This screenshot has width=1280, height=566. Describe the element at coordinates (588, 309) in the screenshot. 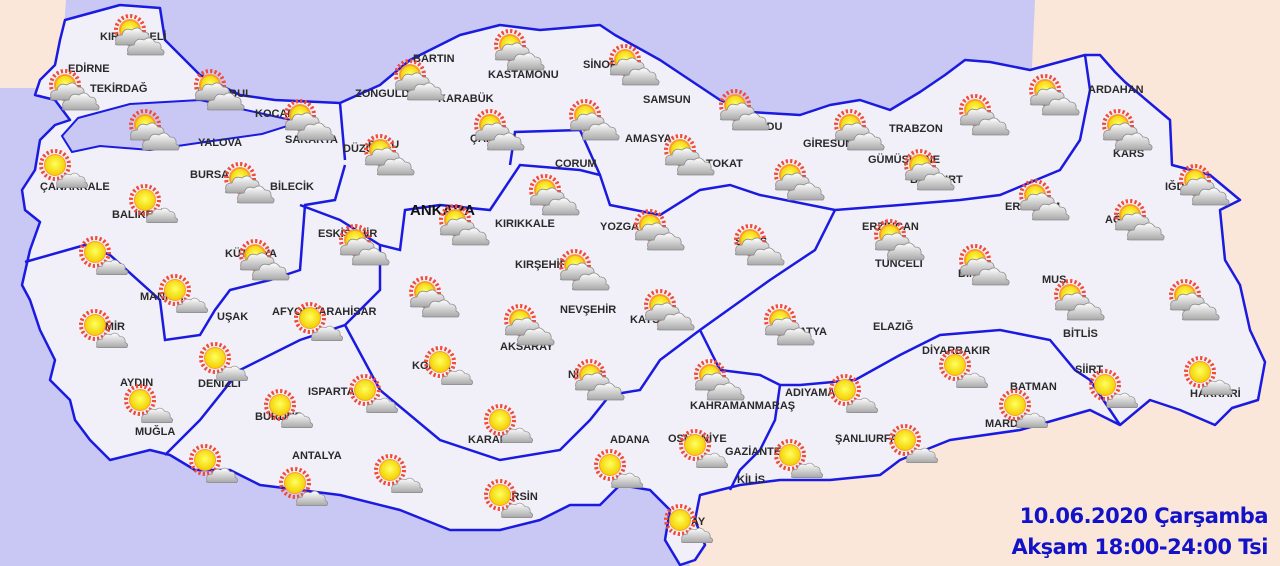

I see `city-label: NEVŞEHİR` at that location.